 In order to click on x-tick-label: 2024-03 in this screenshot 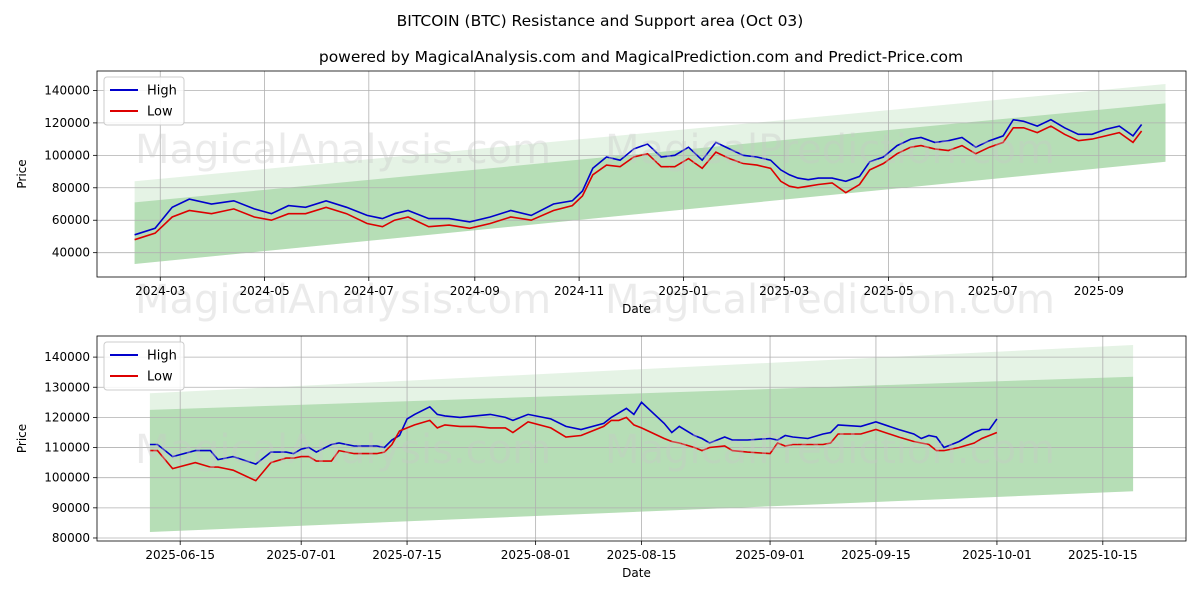, I will do `click(160, 291)`.